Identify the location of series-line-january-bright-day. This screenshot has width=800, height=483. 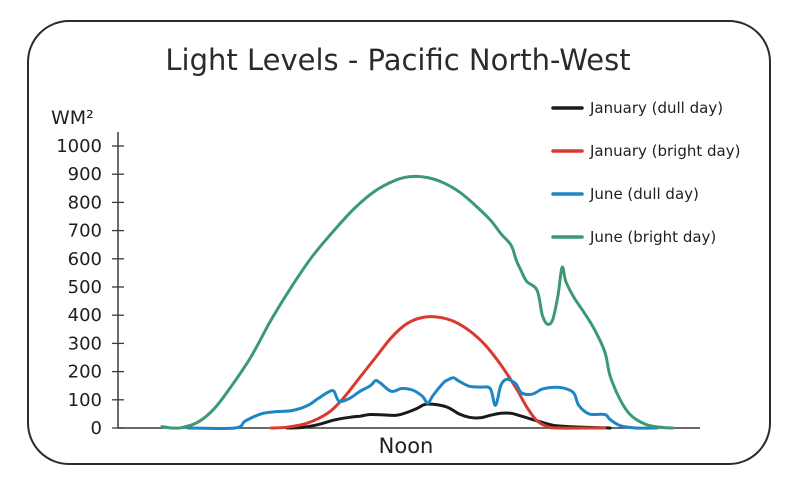
(438, 372).